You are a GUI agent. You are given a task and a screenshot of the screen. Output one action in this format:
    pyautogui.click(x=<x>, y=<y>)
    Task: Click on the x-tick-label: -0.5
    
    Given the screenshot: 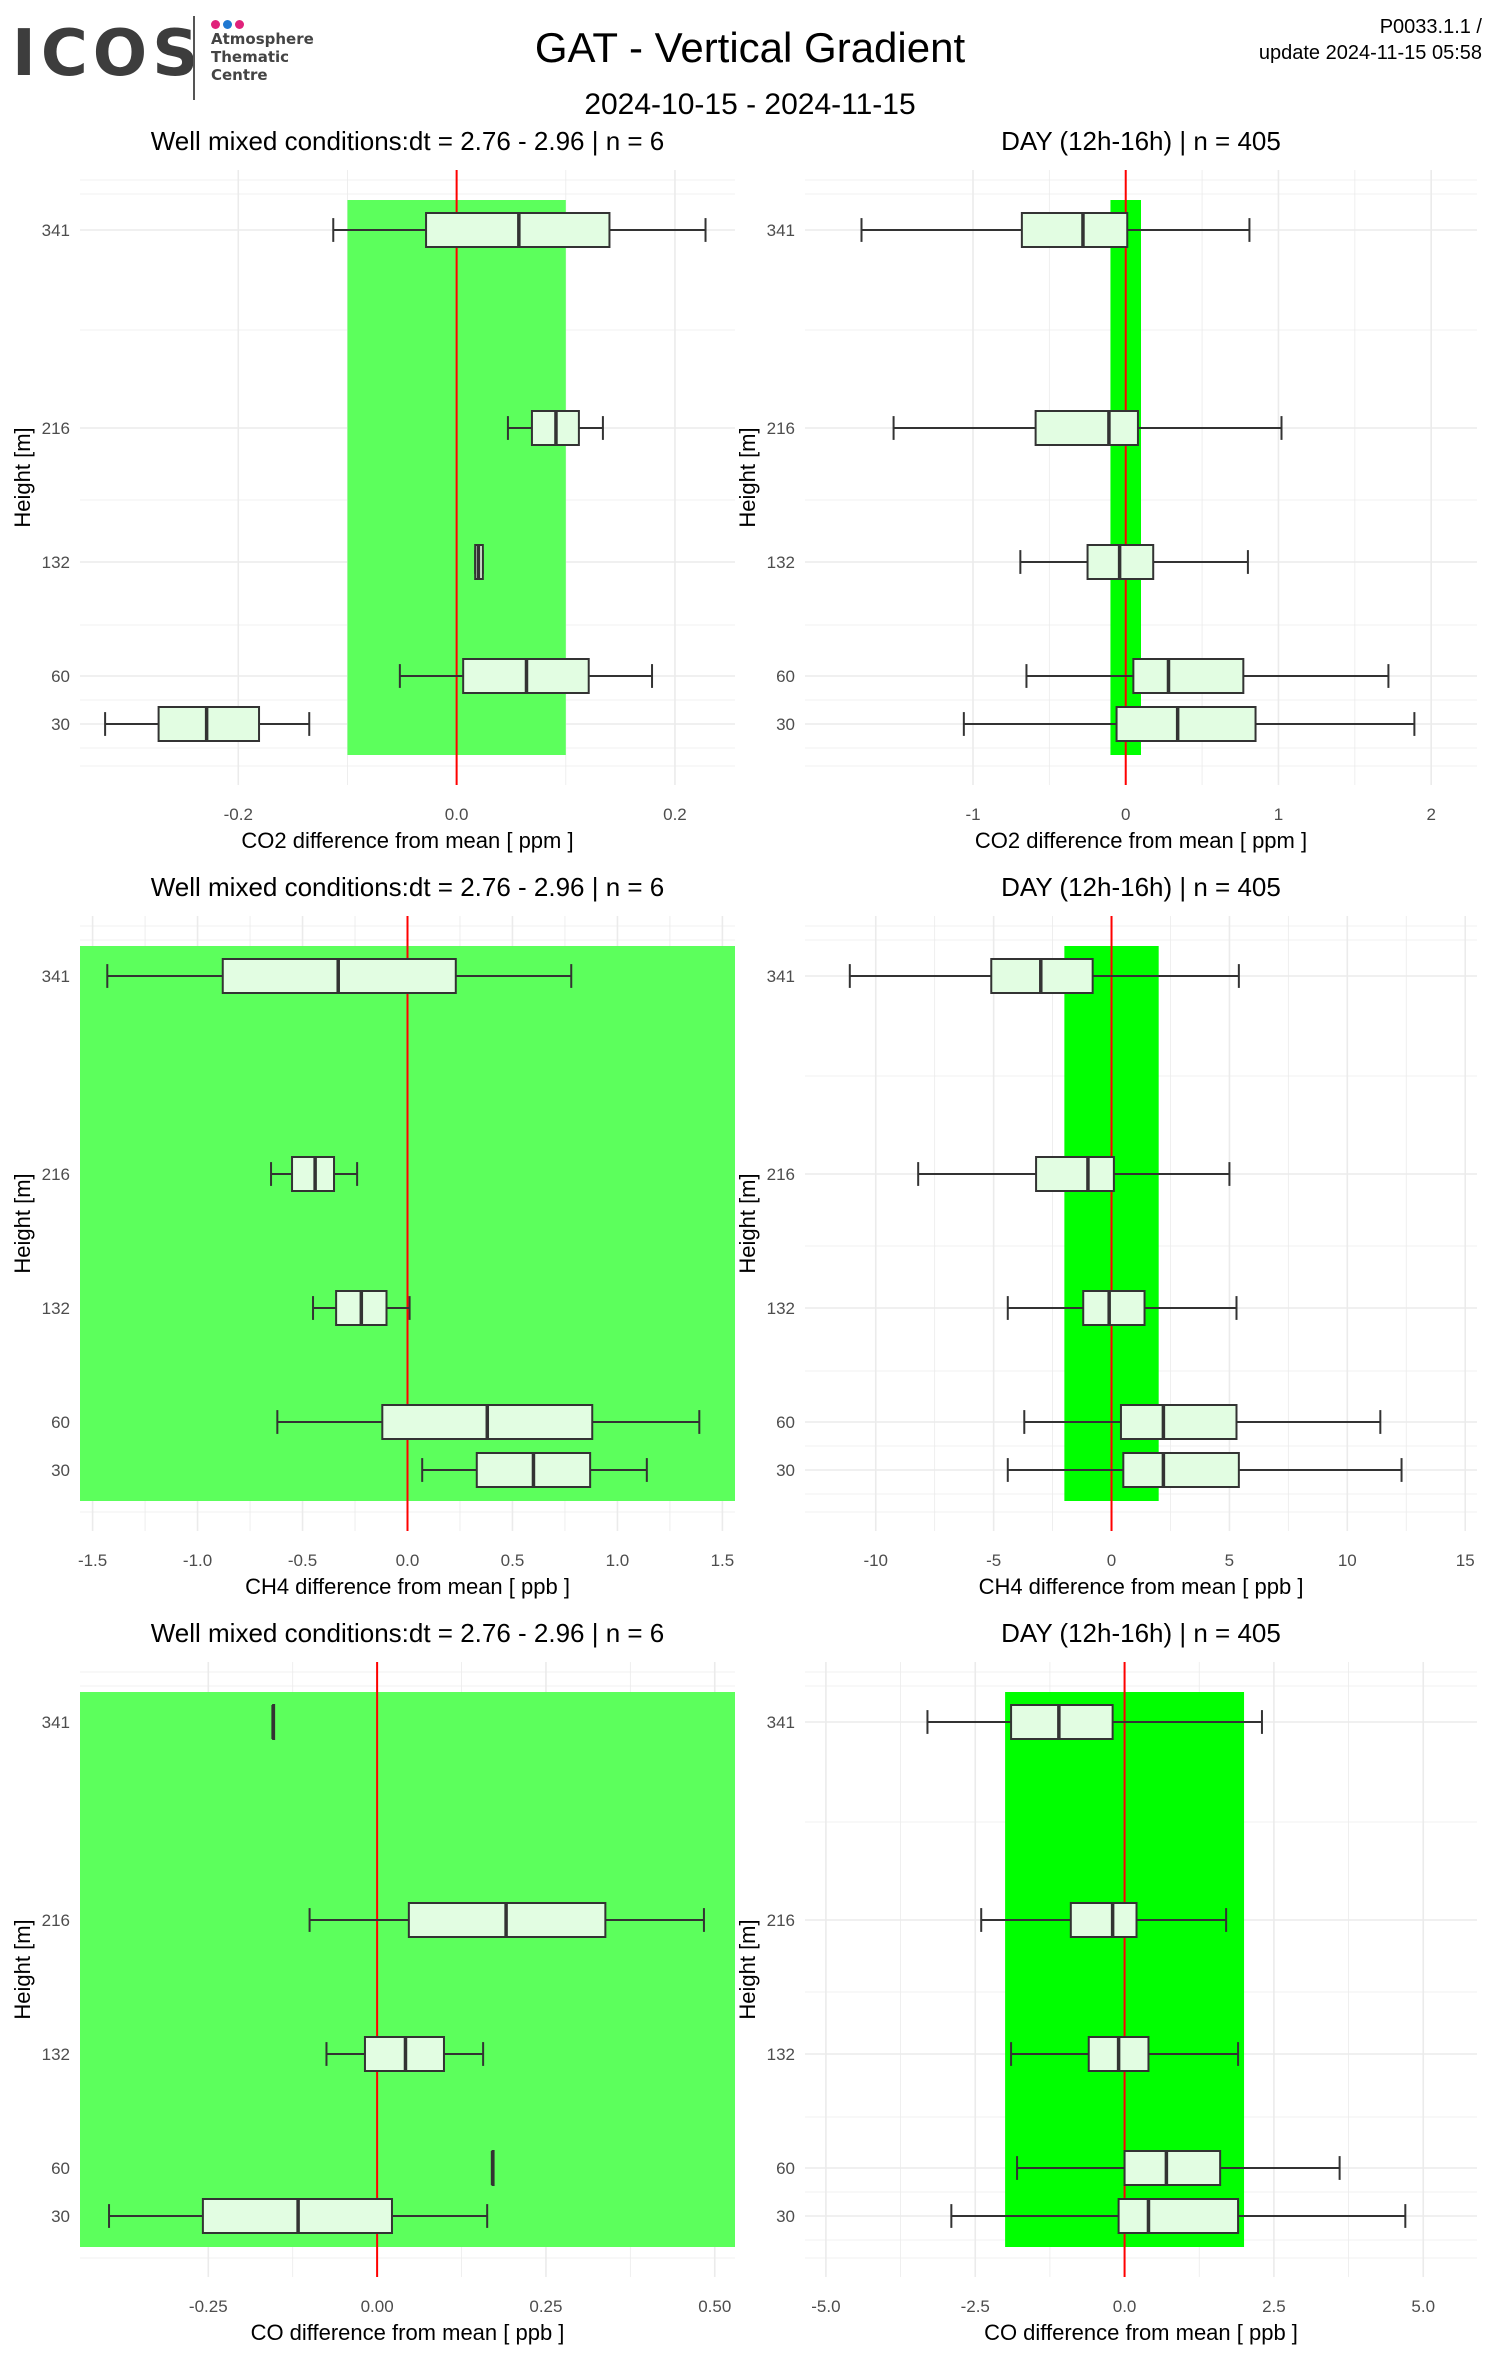 What is the action you would take?
    pyautogui.click(x=302, y=1560)
    